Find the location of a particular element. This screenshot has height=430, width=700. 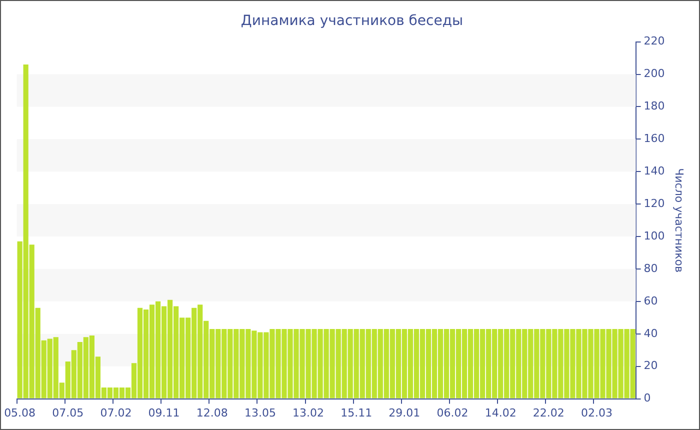

x-tick-label: 13.02 is located at coordinates (308, 413).